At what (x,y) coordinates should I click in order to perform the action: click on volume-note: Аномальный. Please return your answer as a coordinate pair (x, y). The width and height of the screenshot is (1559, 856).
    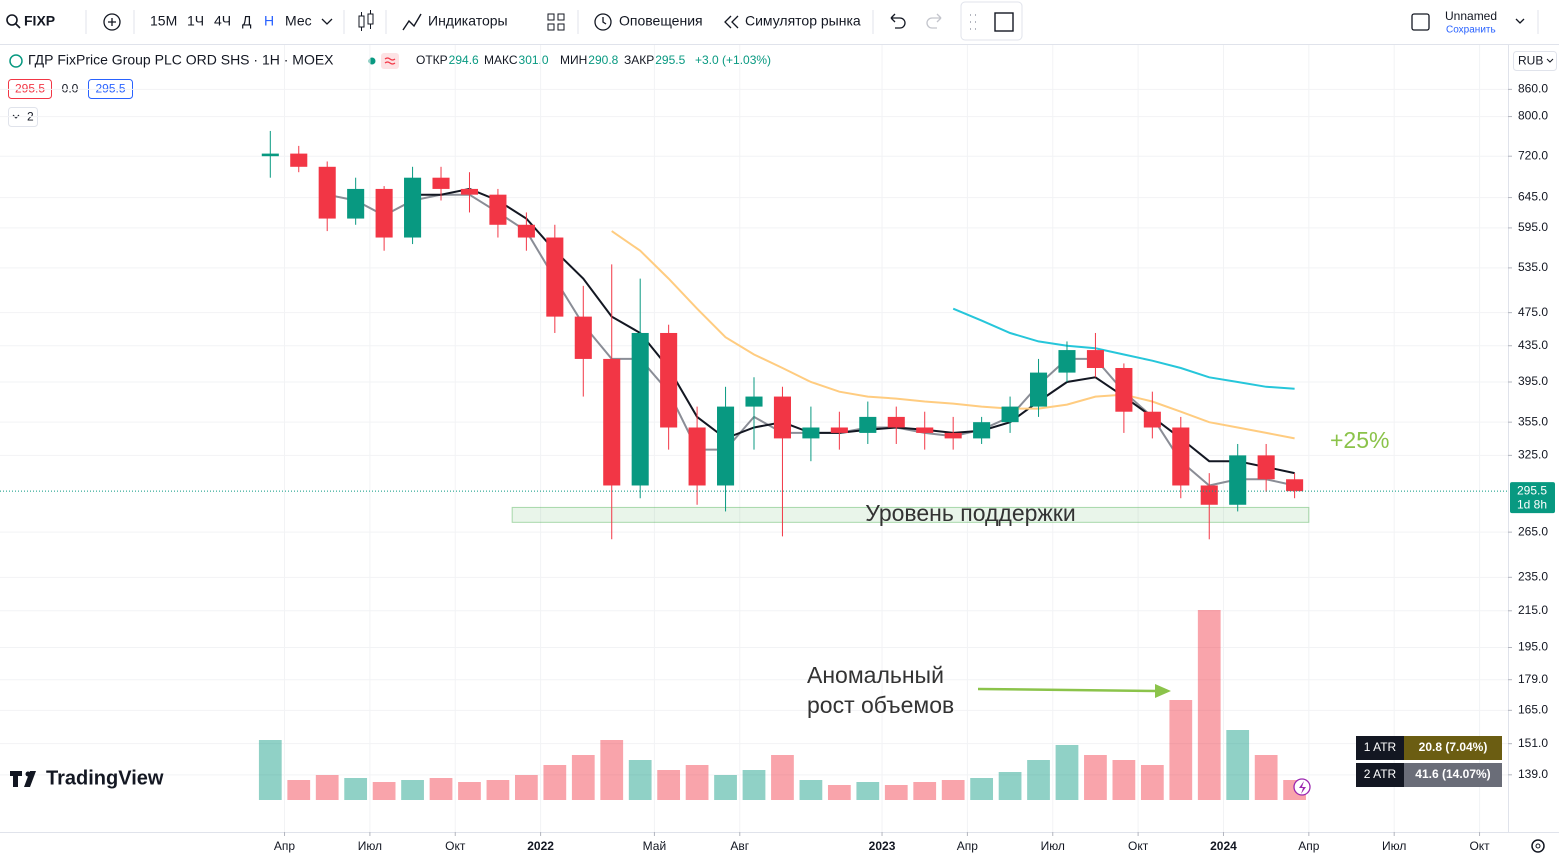
    Looking at the image, I should click on (875, 675).